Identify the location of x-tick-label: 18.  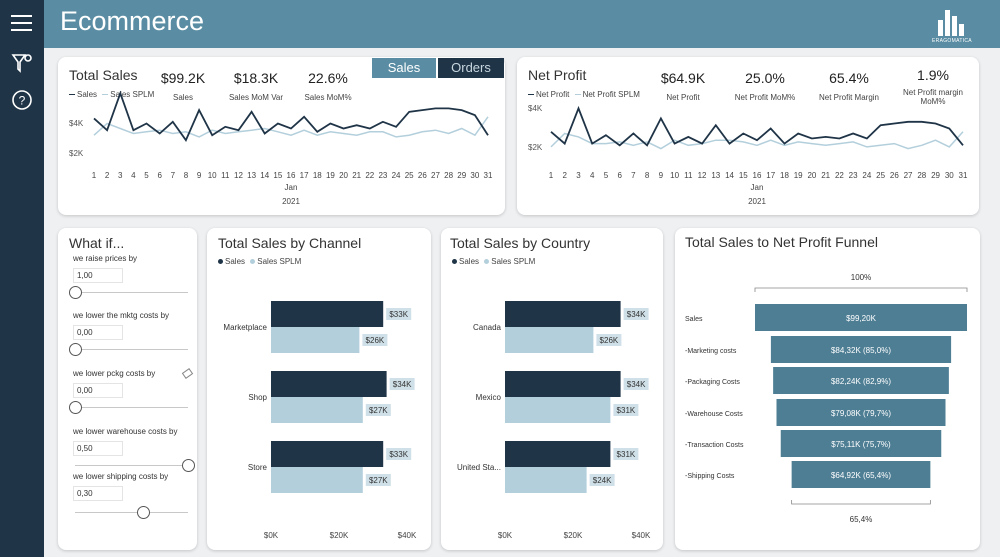
(784, 175).